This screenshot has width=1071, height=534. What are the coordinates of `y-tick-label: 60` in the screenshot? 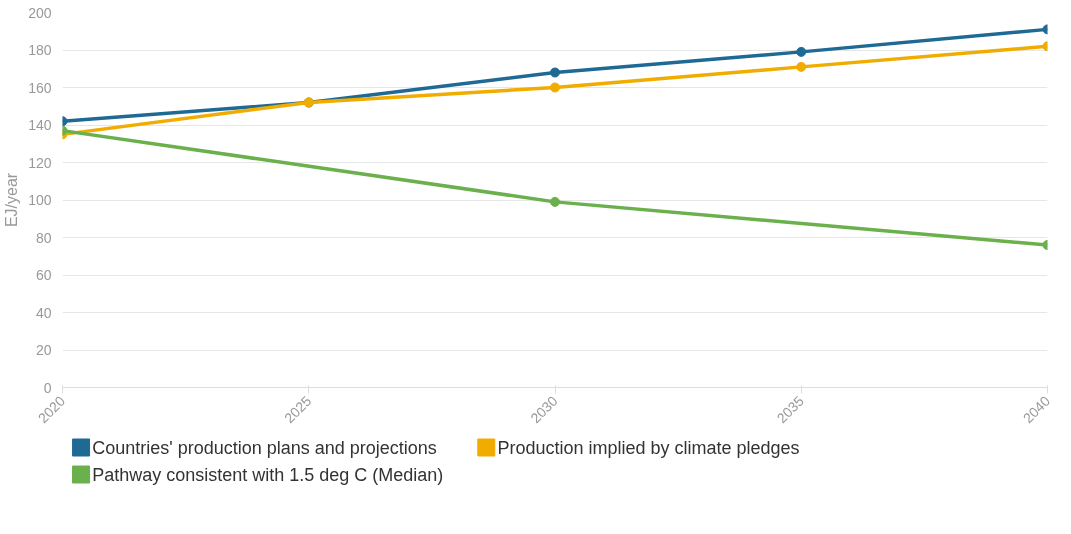 It's located at (43, 275).